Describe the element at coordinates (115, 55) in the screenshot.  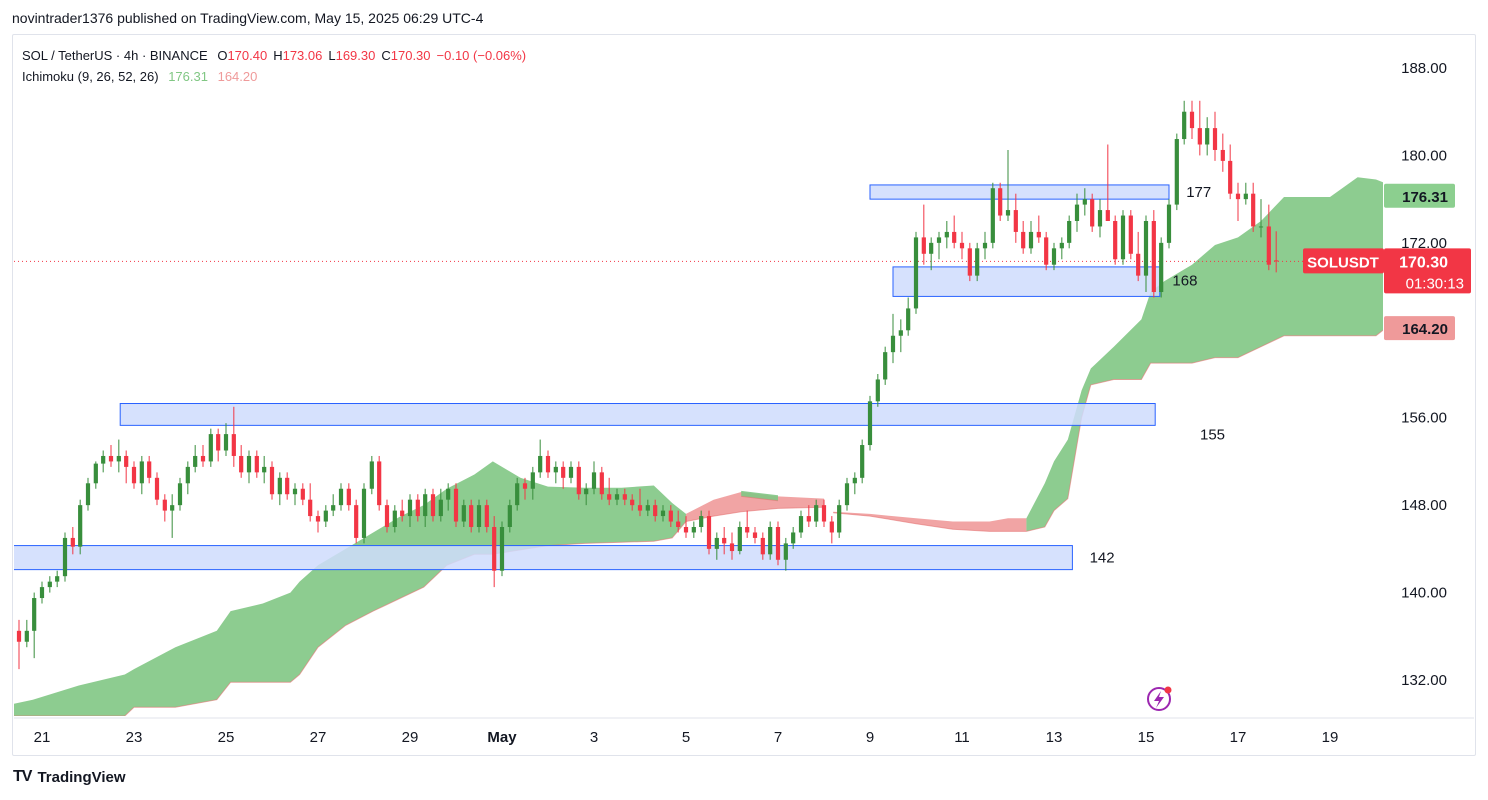
I see `symbol-name: SOL / TetherUS · 4h · BINANCE` at that location.